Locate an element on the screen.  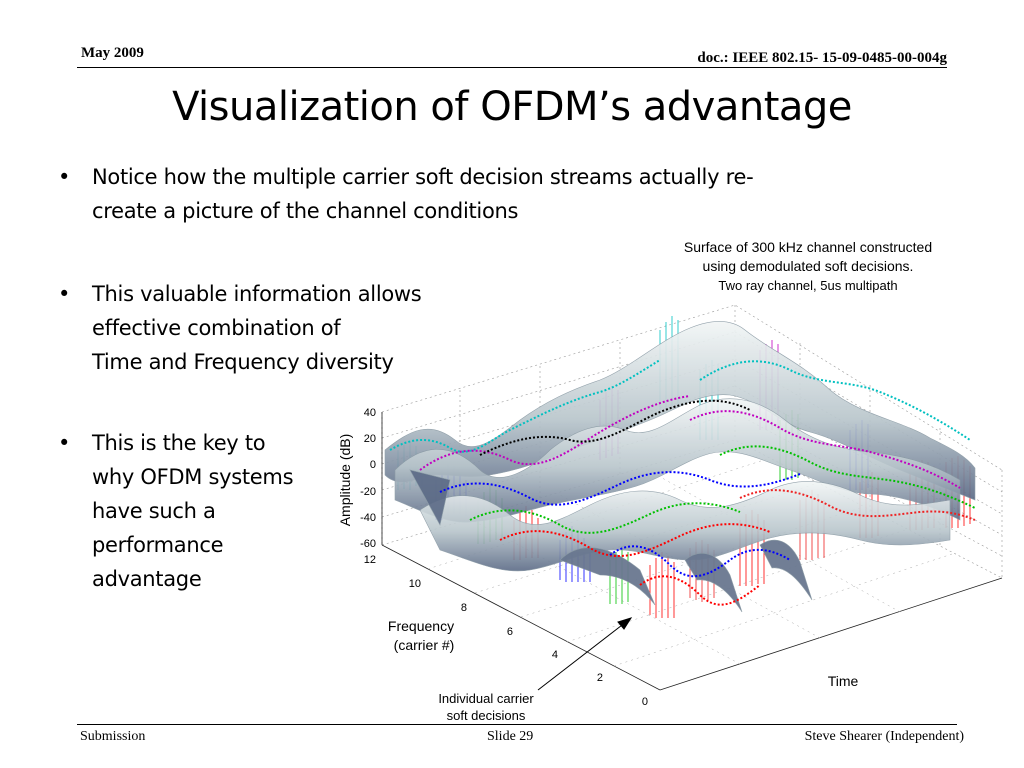
frequency-label-line-2: (carrier #) is located at coordinates (424, 645).